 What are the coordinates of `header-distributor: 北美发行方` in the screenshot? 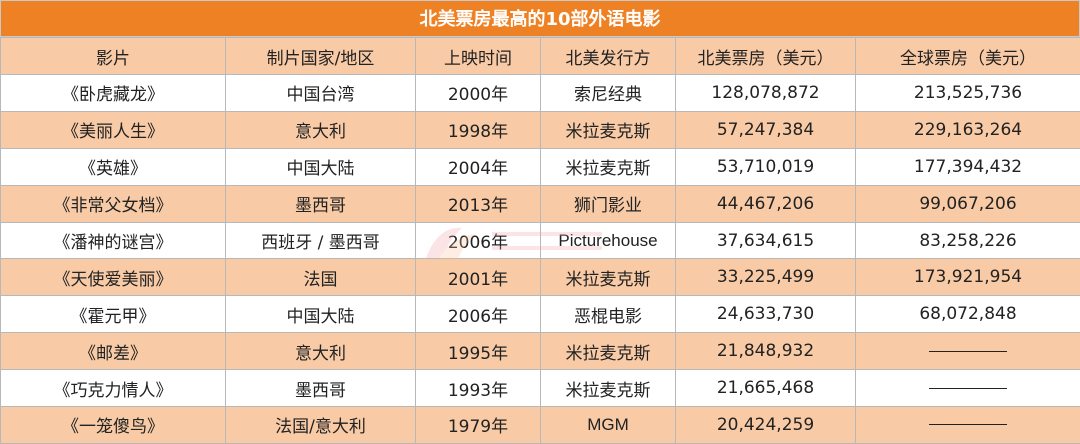 It's located at (608, 56).